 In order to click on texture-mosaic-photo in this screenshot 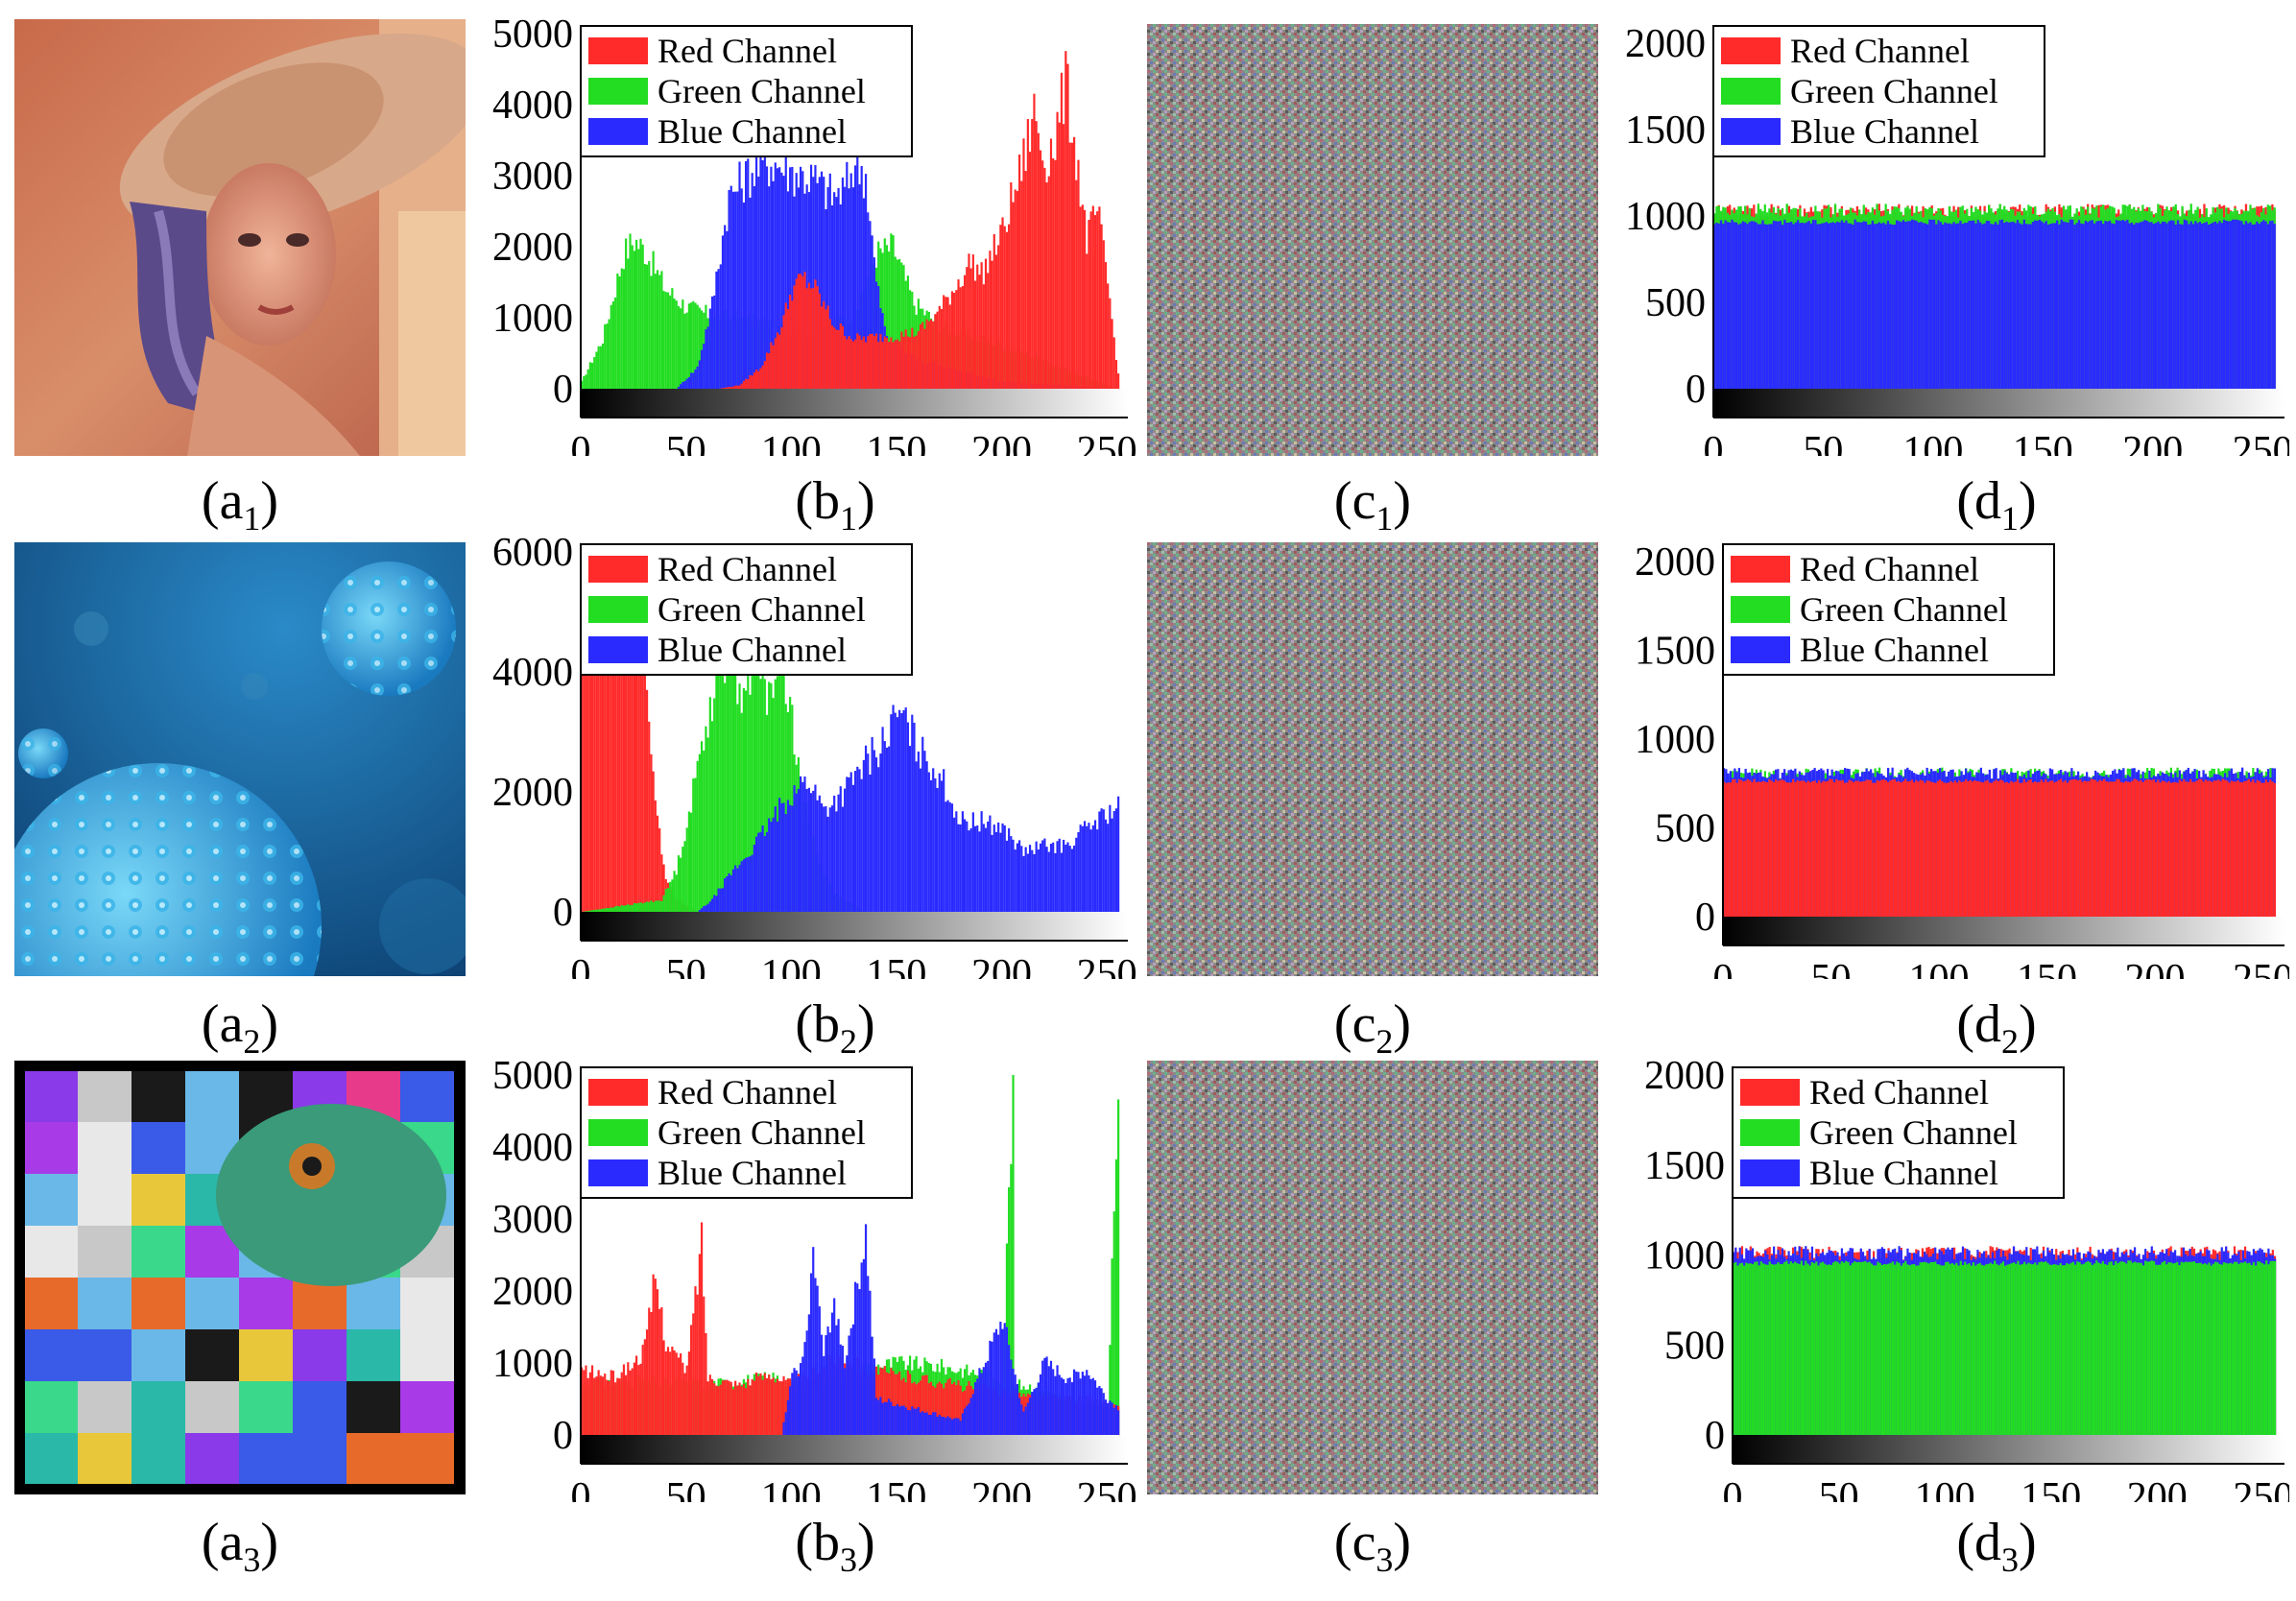, I will do `click(240, 1277)`.